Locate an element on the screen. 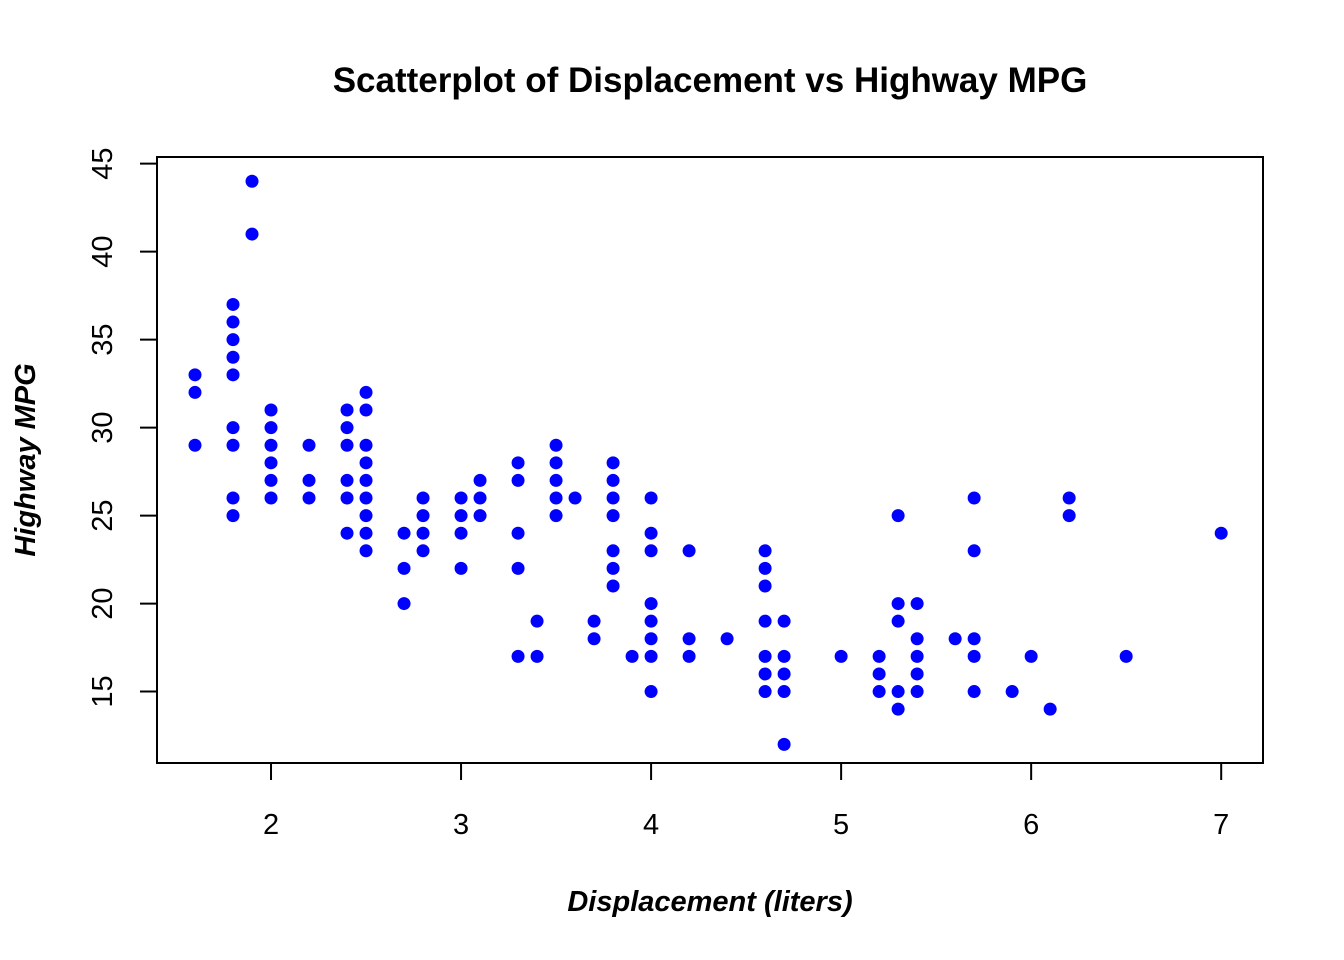  x-tick-label: 3 is located at coordinates (461, 825).